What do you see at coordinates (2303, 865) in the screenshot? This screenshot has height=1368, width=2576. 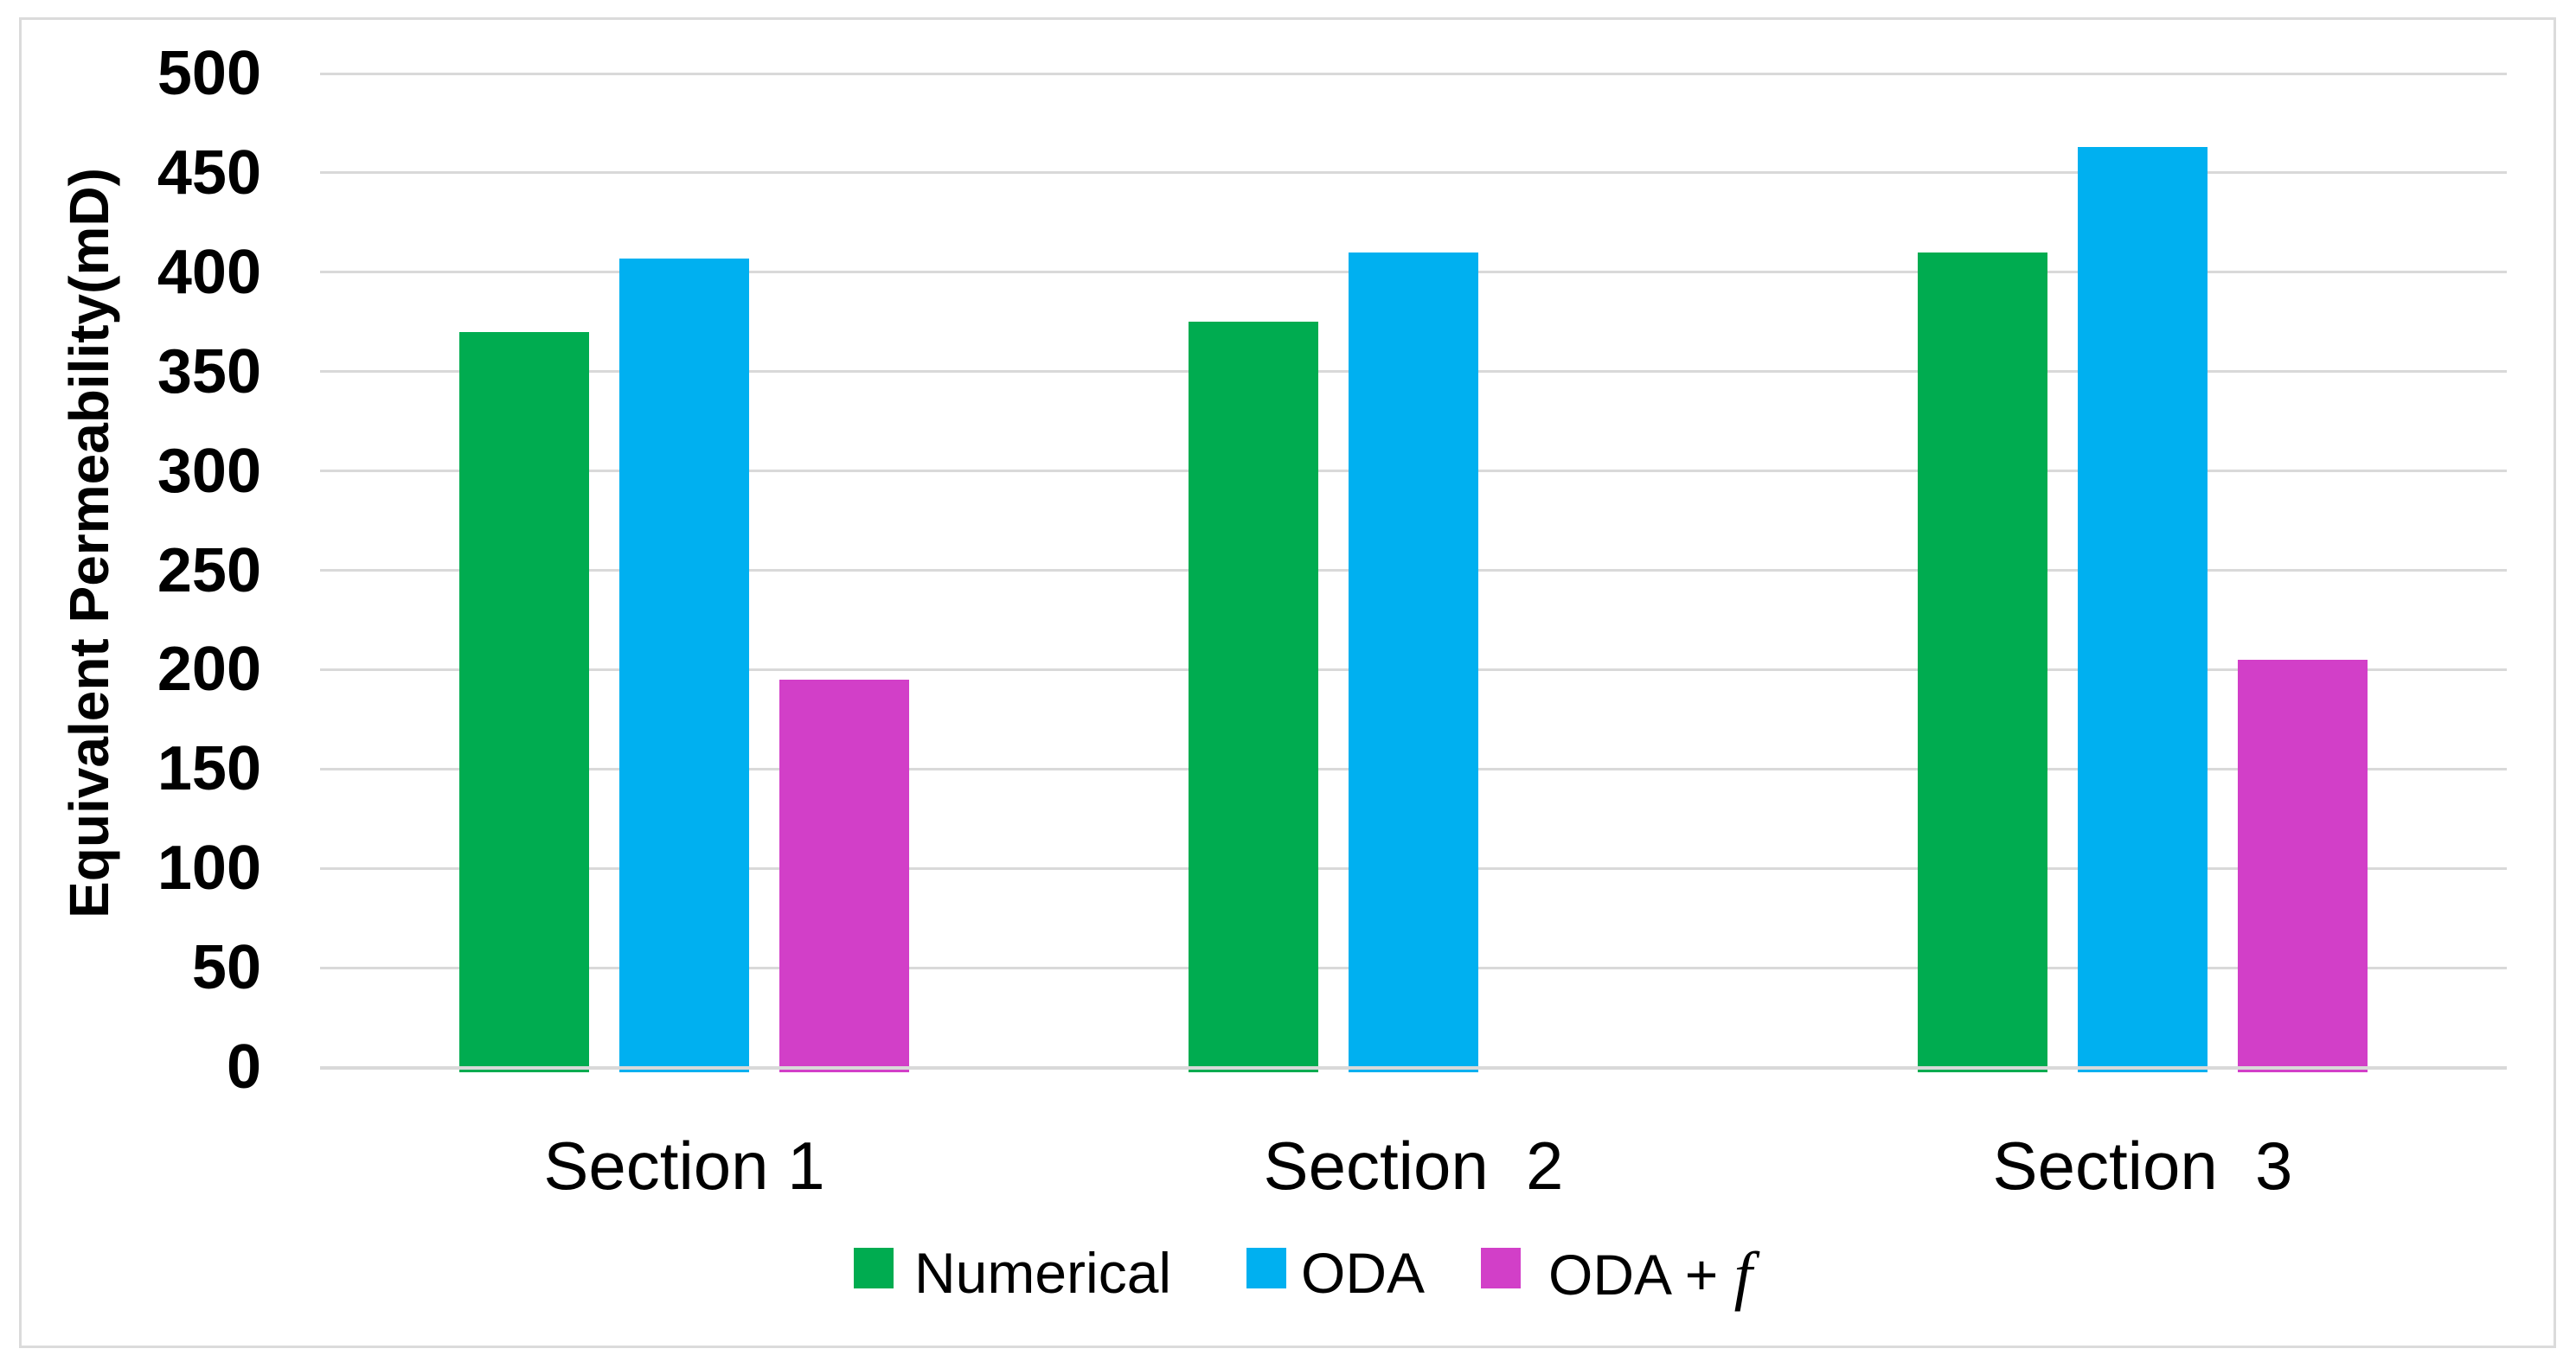 I see `bar-odaf-section3` at bounding box center [2303, 865].